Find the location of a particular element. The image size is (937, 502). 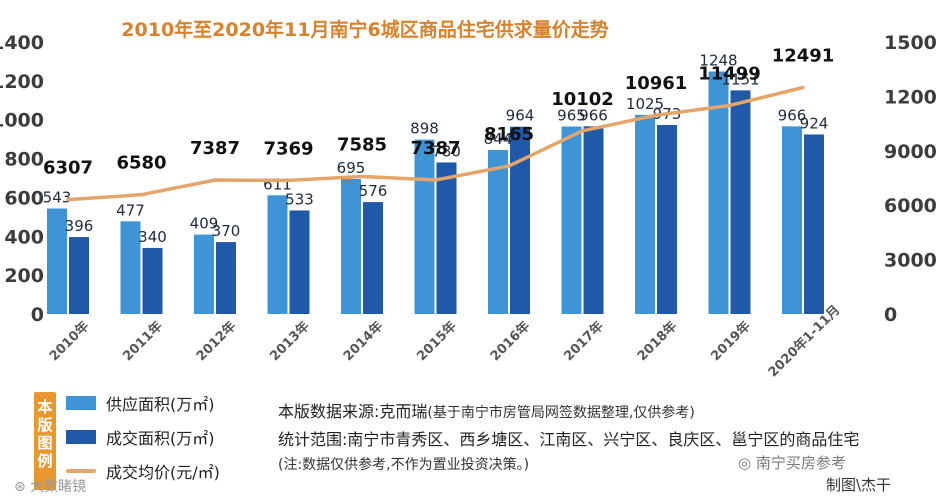

left-tick-label: 800 is located at coordinates (24, 160).